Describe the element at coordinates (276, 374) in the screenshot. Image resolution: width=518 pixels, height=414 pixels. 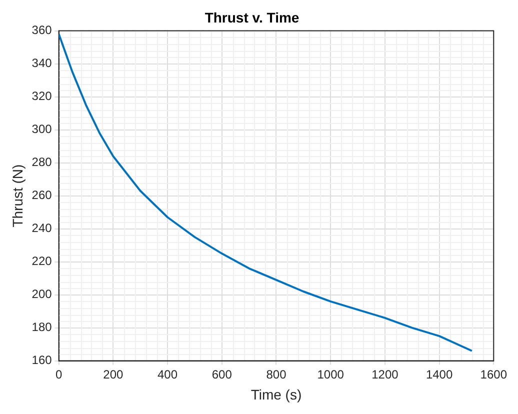
I see `x-tick-label: 800` at that location.